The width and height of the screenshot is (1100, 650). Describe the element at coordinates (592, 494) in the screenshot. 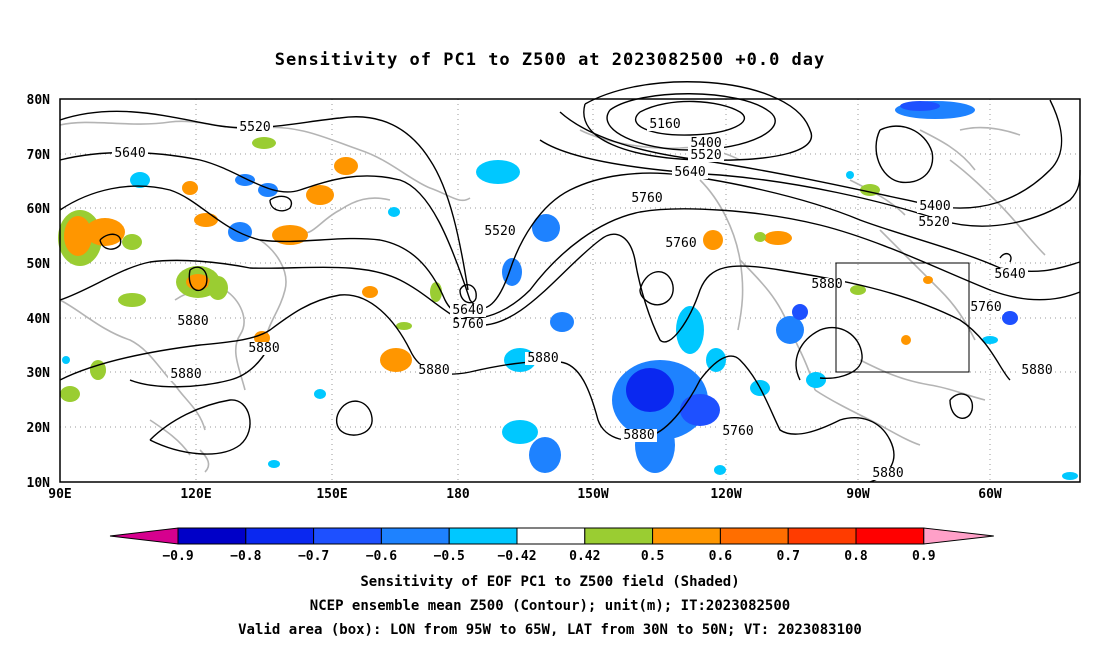

I see `lon-label: 150W` at that location.